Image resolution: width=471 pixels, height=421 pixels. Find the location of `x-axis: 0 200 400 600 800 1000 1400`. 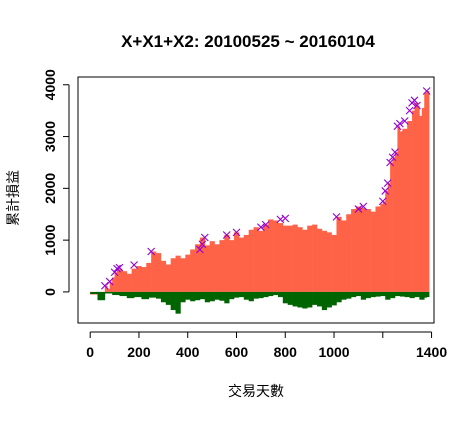

x-axis: 0 200 400 600 800 1000 1400 is located at coordinates (266, 345).